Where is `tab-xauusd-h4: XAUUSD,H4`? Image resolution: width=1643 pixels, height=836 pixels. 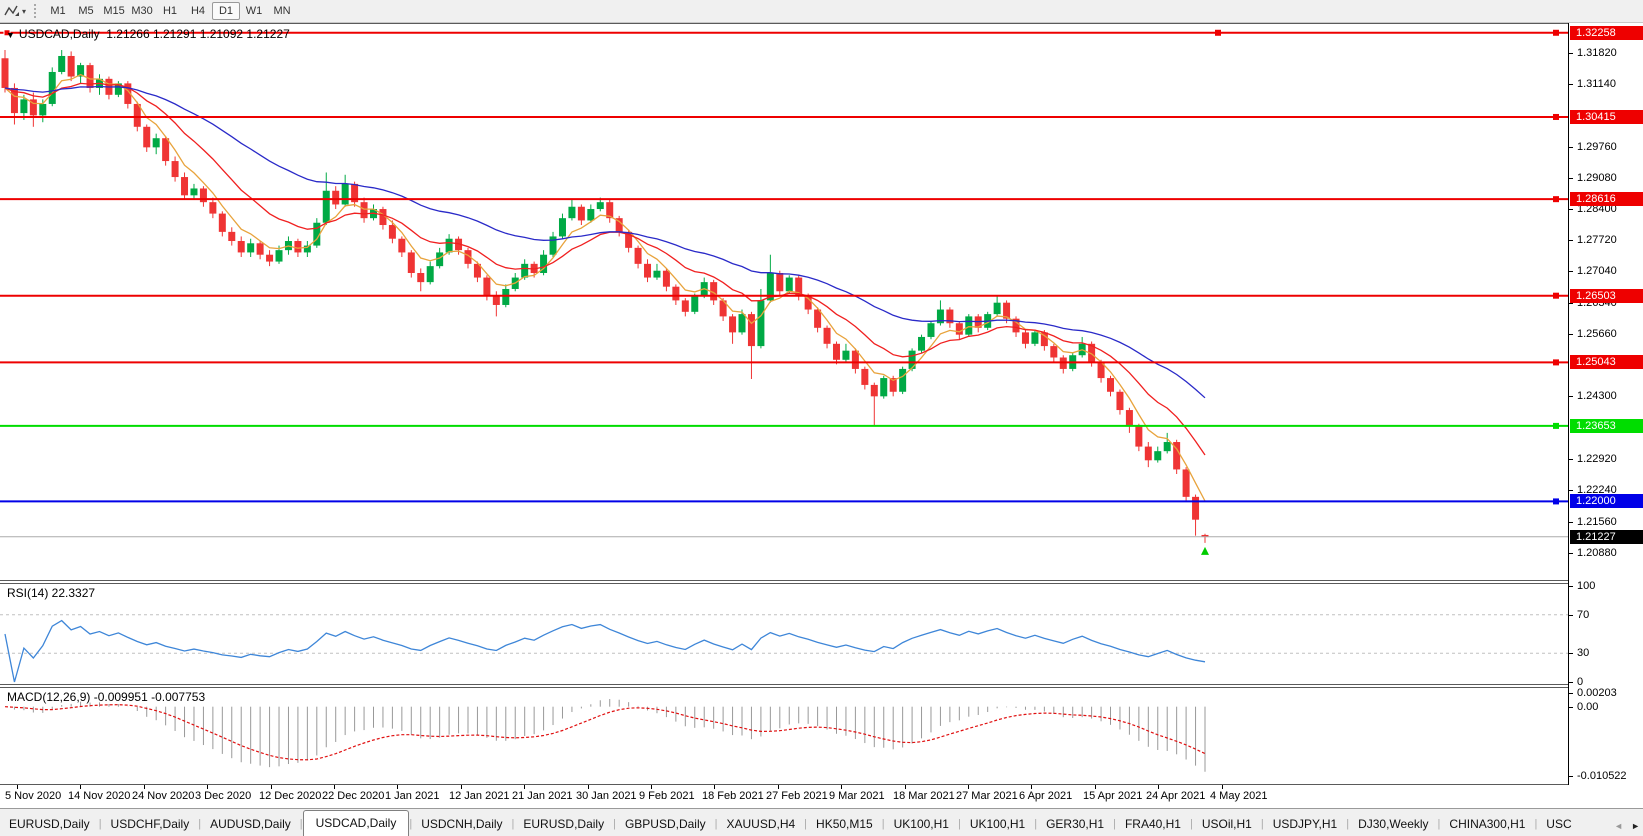 tab-xauusd-h4: XAUUSD,H4 is located at coordinates (761, 824).